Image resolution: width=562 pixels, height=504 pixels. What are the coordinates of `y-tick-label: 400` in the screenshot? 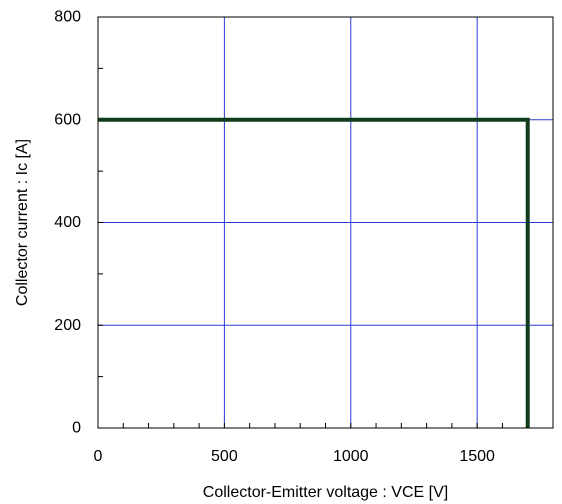 It's located at (67, 222).